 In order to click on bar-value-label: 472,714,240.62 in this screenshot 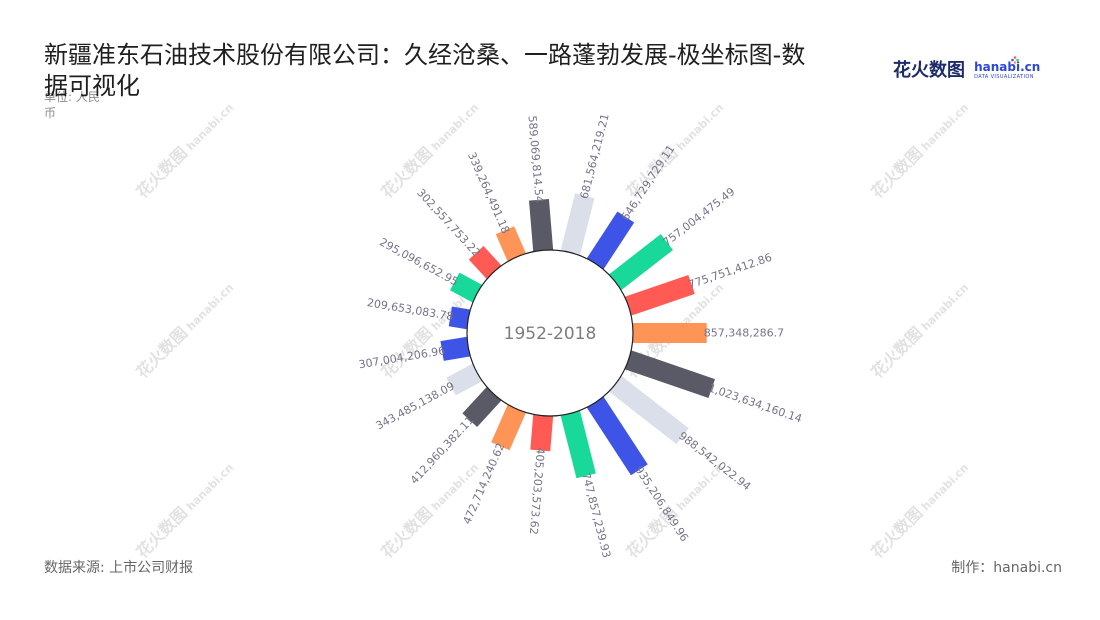, I will do `click(483, 483)`.